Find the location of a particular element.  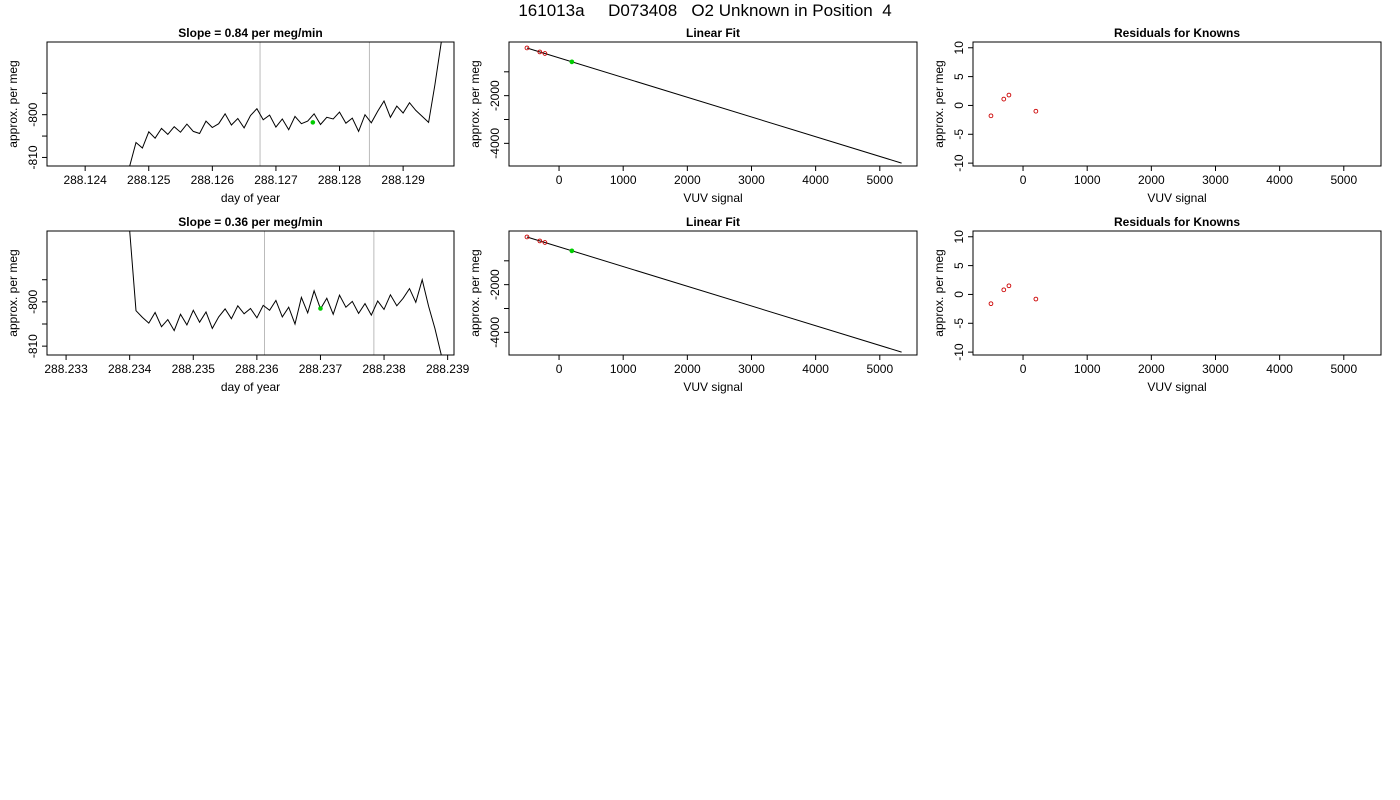

figure-title: 161013a D073408 O2 Unknown in Position 4 is located at coordinates (705, 10).